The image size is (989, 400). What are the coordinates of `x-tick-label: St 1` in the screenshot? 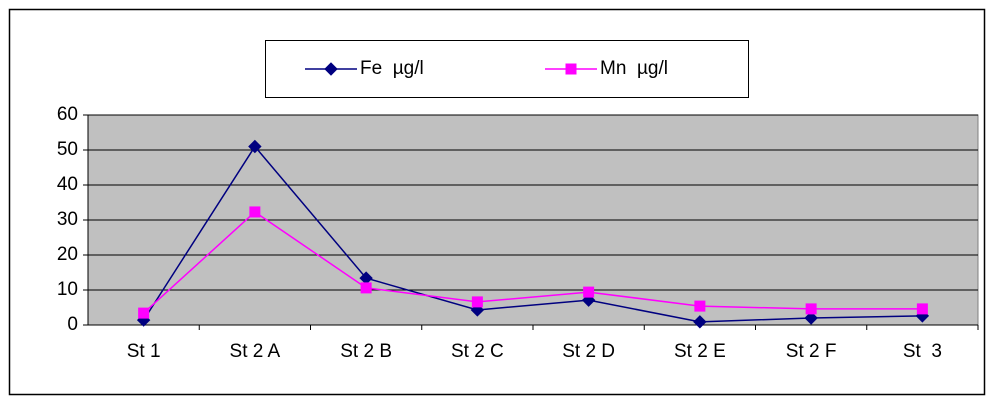 It's located at (144, 351).